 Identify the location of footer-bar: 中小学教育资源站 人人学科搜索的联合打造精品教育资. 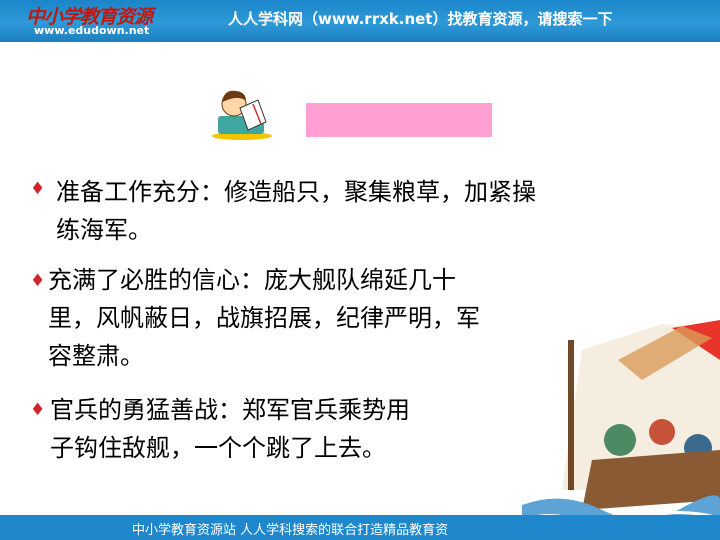
(360, 527).